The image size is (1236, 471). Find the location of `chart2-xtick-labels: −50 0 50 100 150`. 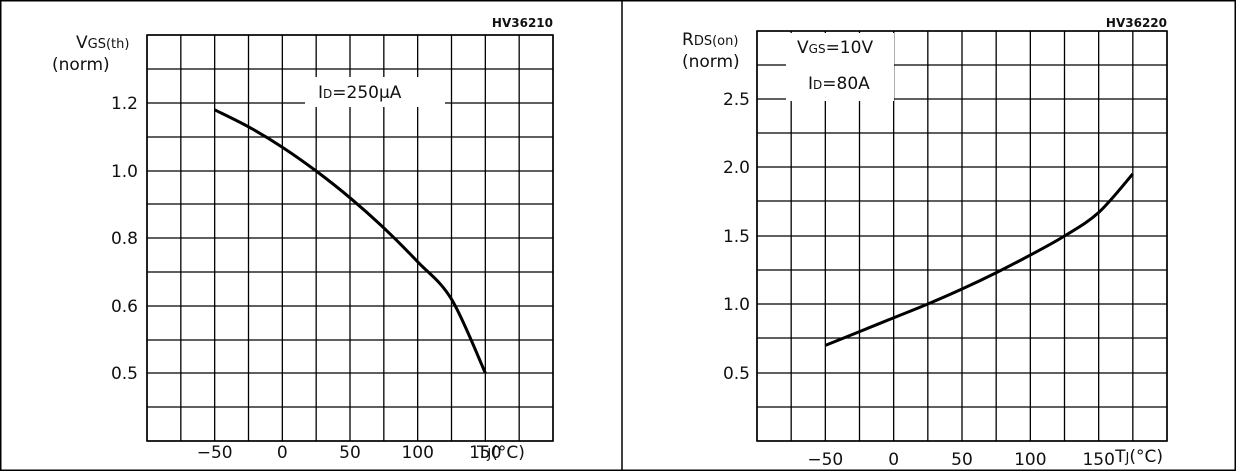

chart2-xtick-labels: −50 0 50 100 150 is located at coordinates (961, 460).